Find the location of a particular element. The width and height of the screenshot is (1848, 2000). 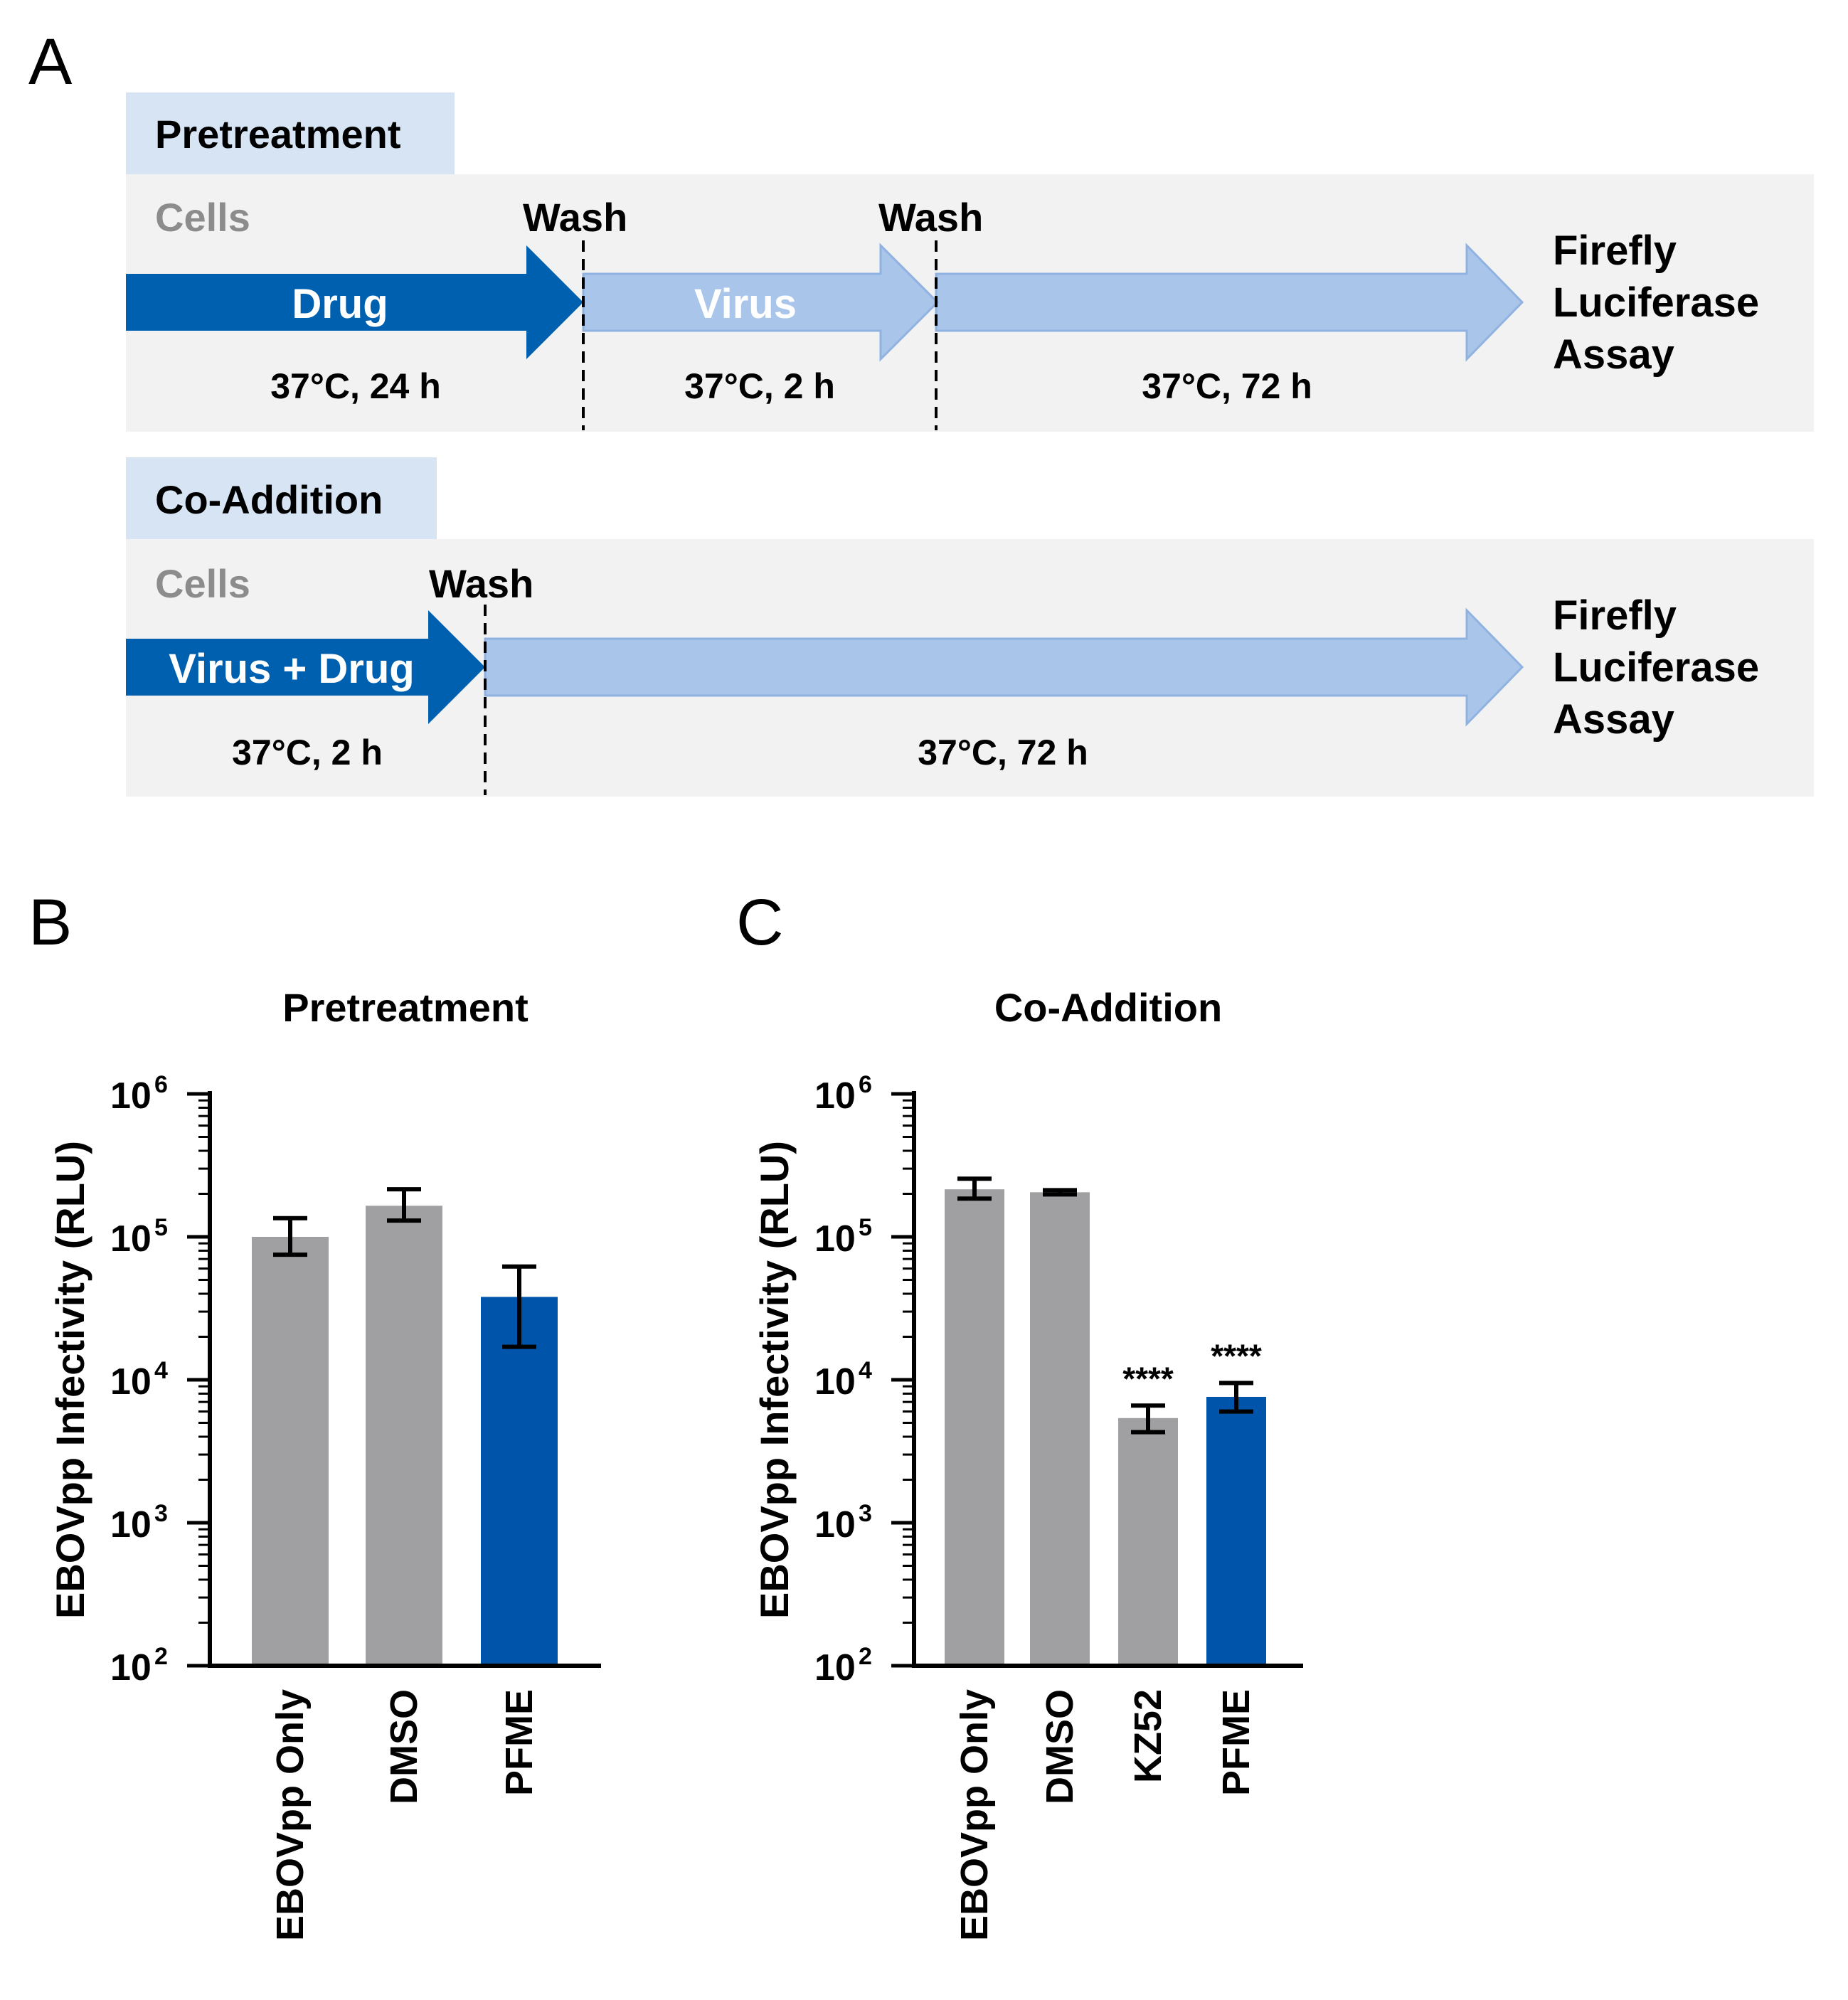

coaddition-header-bg is located at coordinates (281, 498).